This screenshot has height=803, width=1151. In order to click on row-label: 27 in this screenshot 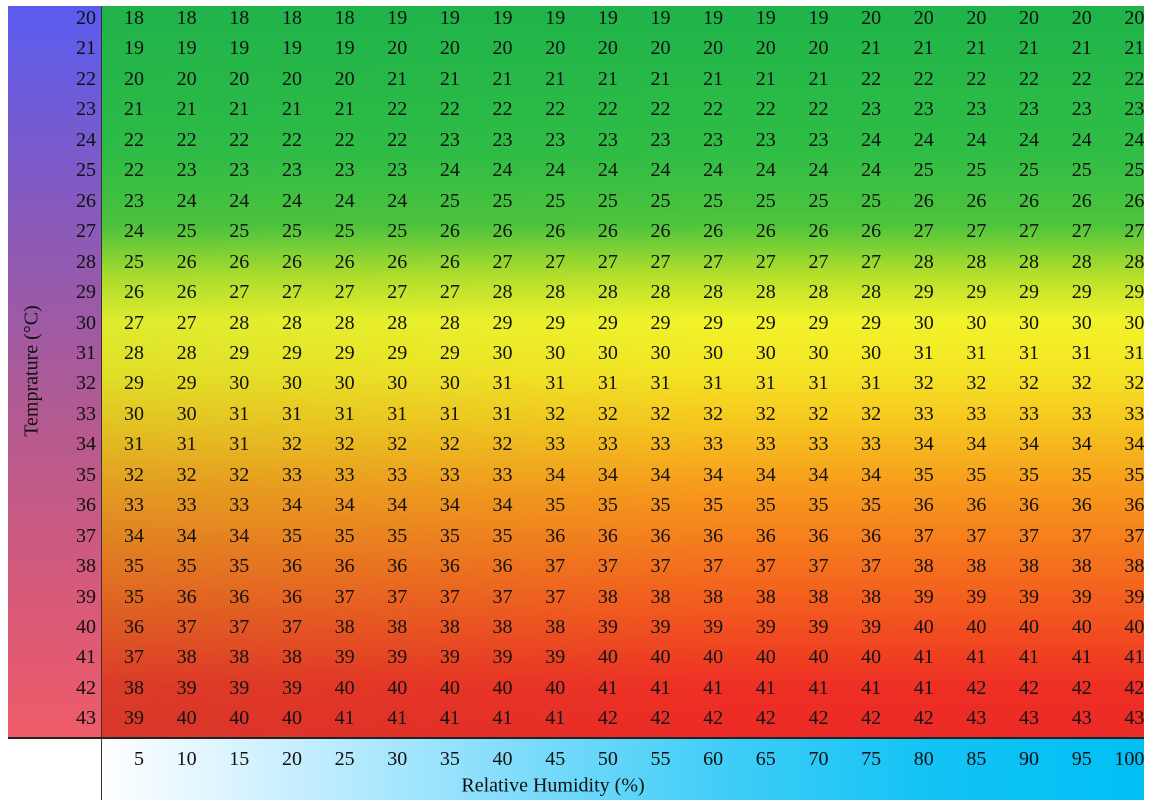, I will do `click(86, 231)`.